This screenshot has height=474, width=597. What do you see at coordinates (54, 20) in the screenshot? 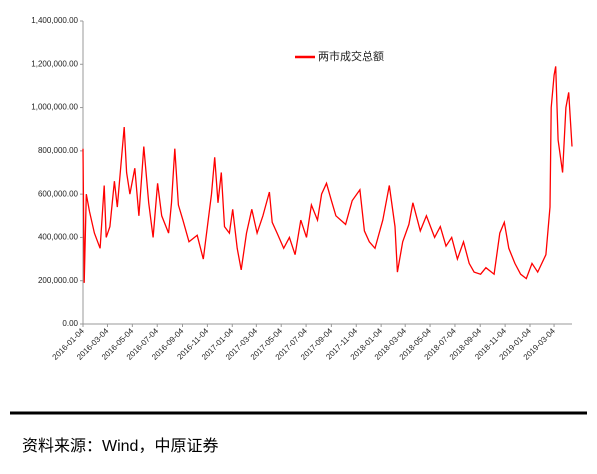
I see `y-tick-label: 1,400,000.00` at bounding box center [54, 20].